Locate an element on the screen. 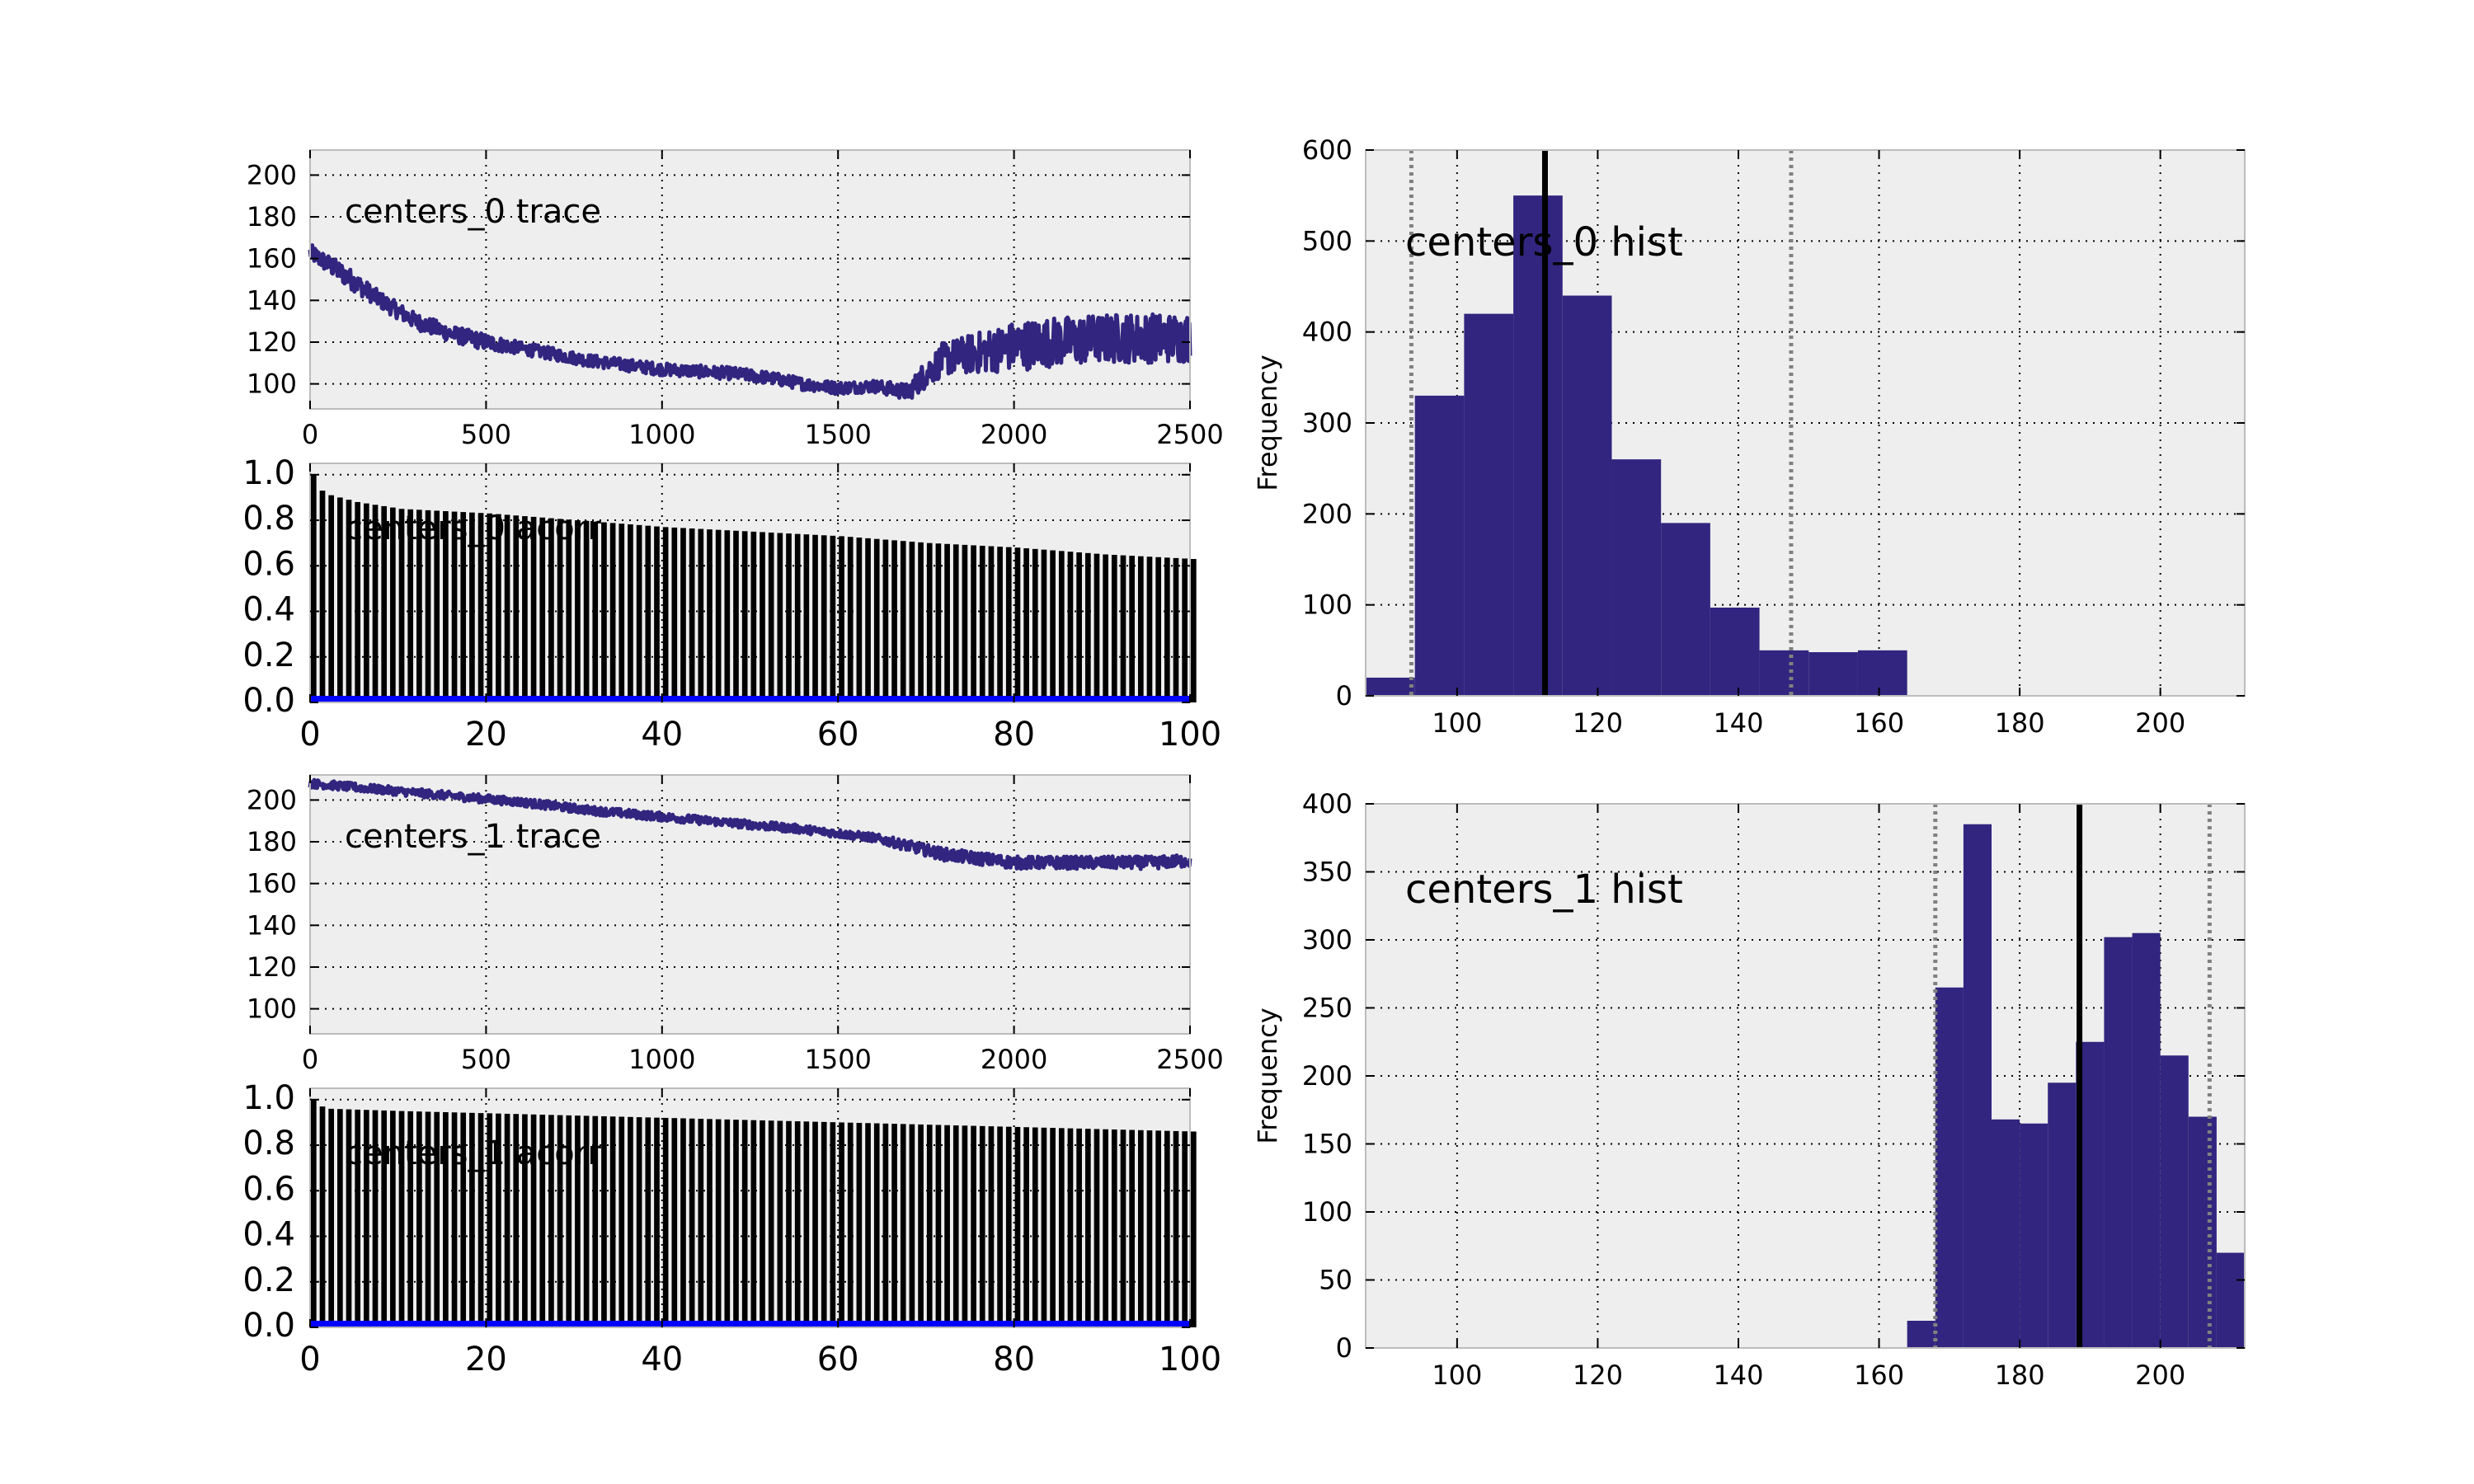  x-tick-label: 40 is located at coordinates (662, 735).